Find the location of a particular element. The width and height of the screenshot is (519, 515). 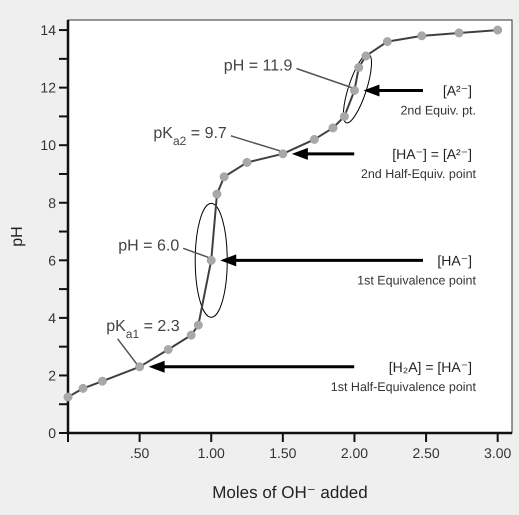

x-tick-label: 3.00 is located at coordinates (498, 453).